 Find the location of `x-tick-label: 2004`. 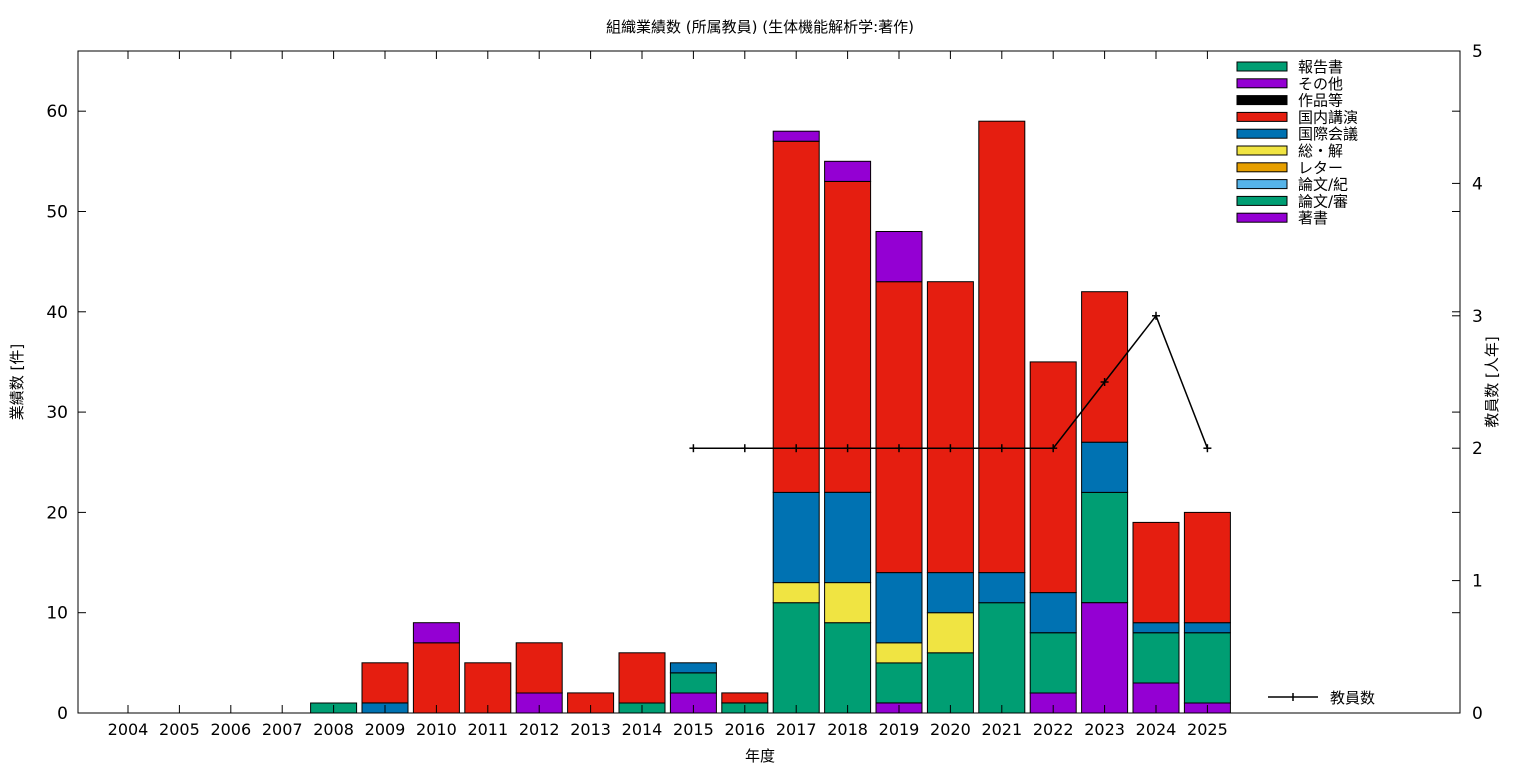

x-tick-label: 2004 is located at coordinates (128, 729).